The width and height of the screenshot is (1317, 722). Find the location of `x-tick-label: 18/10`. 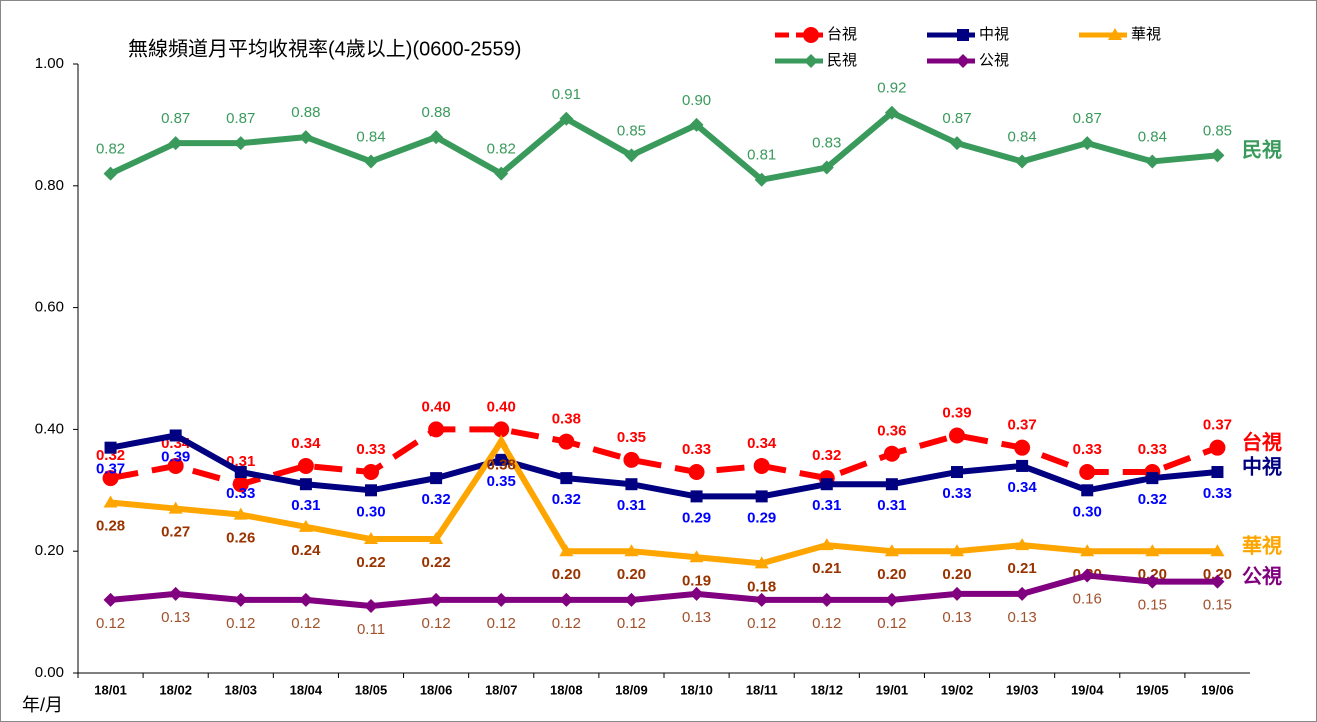

x-tick-label: 18/10 is located at coordinates (696, 689).